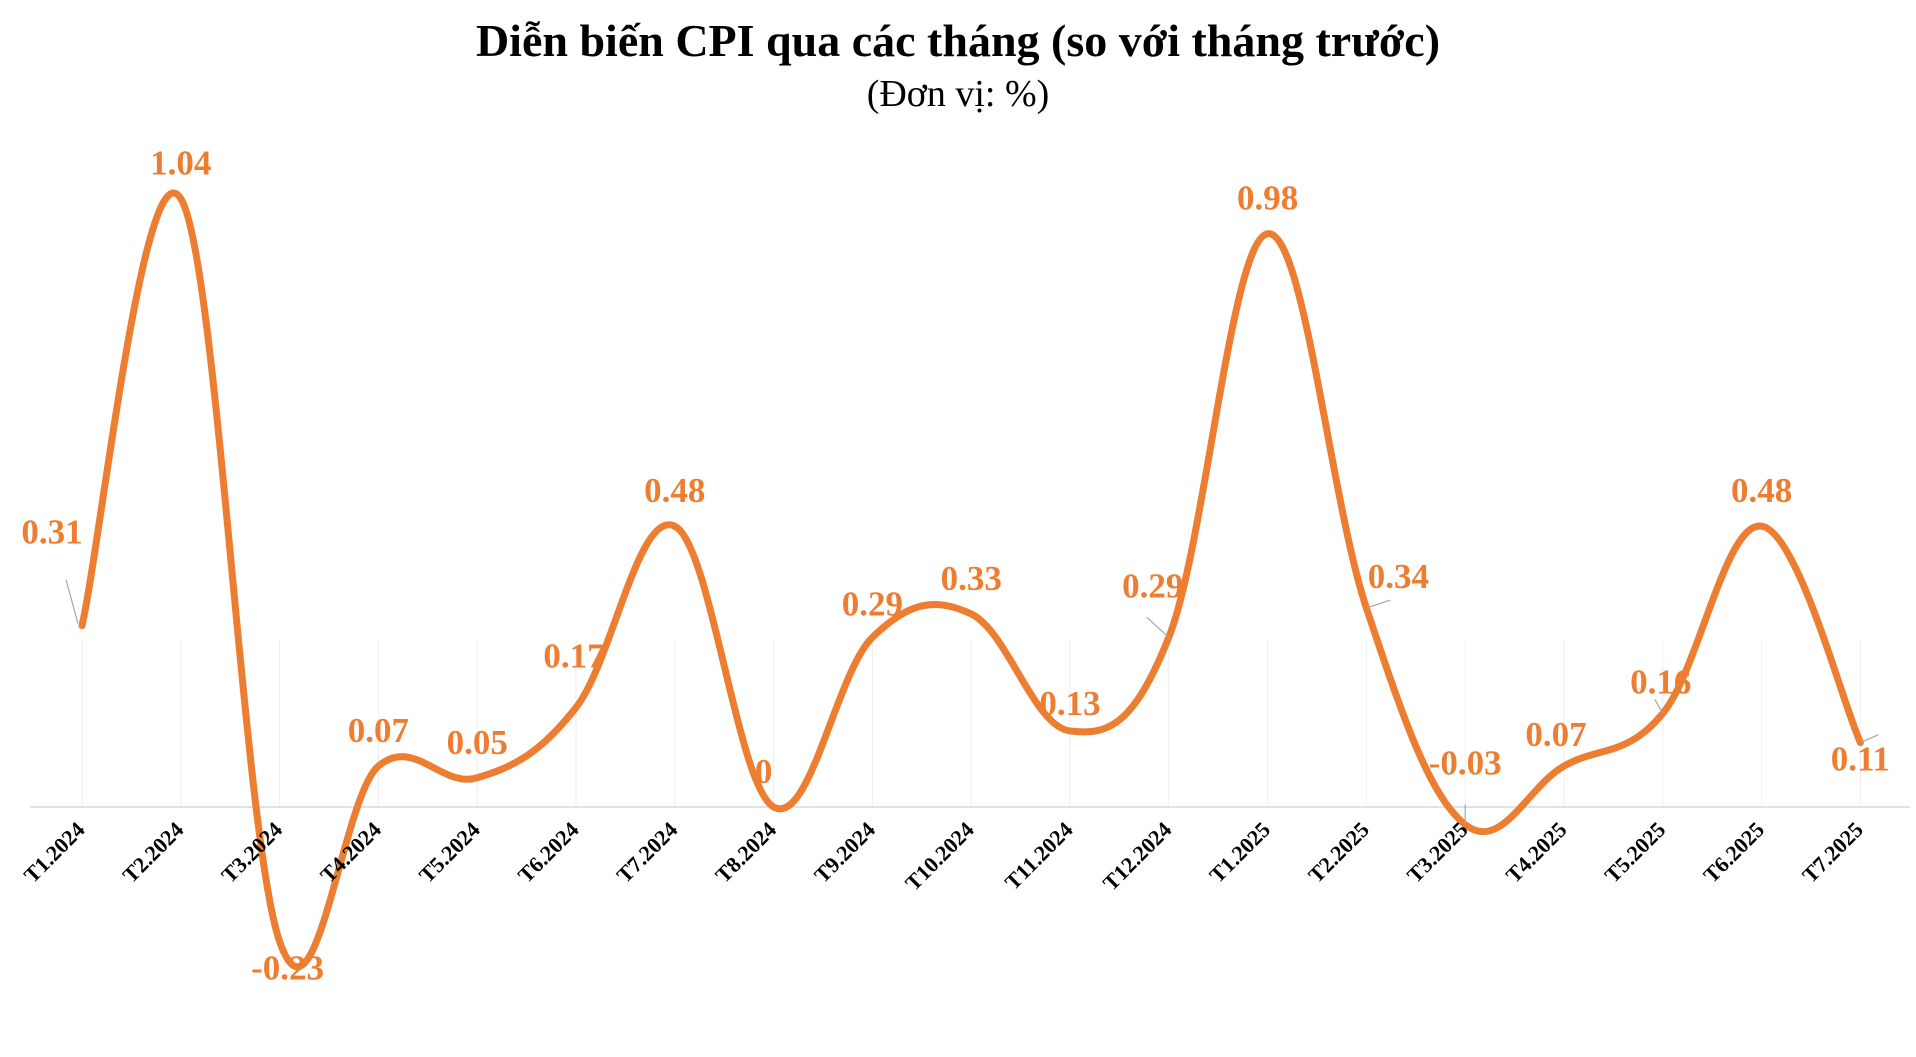  I want to click on data-point-T1.2024, so click(82, 626).